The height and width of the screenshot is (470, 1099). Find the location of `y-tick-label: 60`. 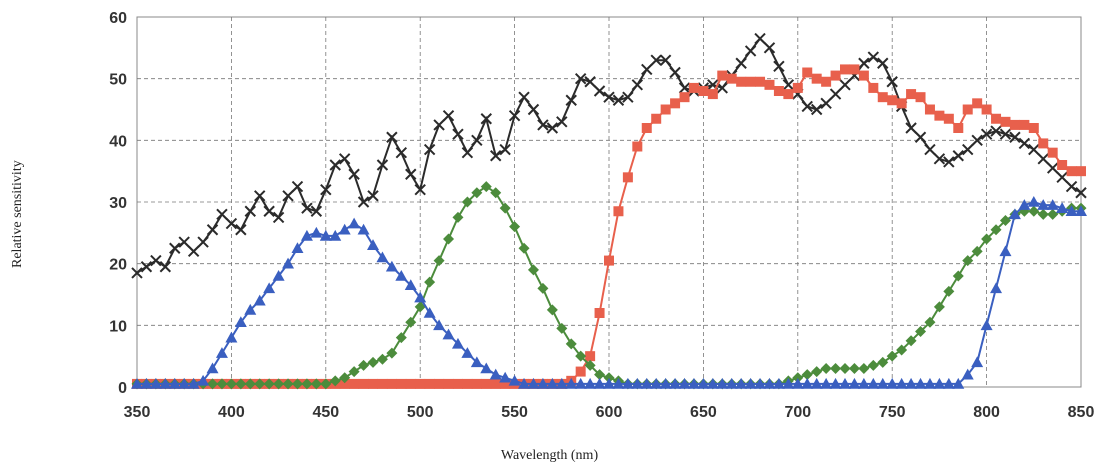

y-tick-label: 60 is located at coordinates (118, 18).